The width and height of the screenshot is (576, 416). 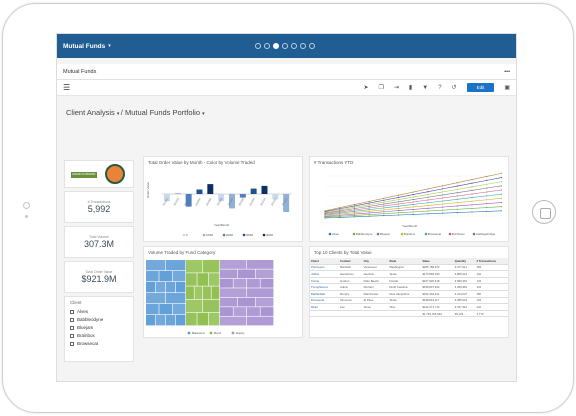 What do you see at coordinates (99, 207) in the screenshot?
I see `kpi-card-transactions: # Transactions 5,992` at bounding box center [99, 207].